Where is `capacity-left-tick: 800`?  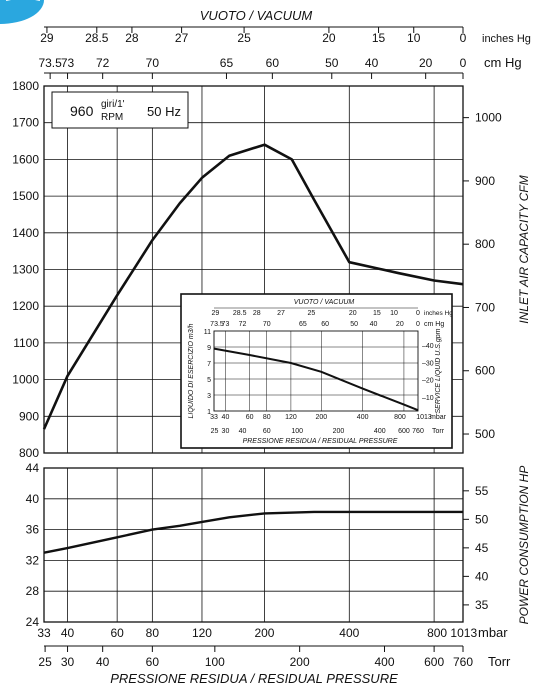
capacity-left-tick: 800 is located at coordinates (29, 453).